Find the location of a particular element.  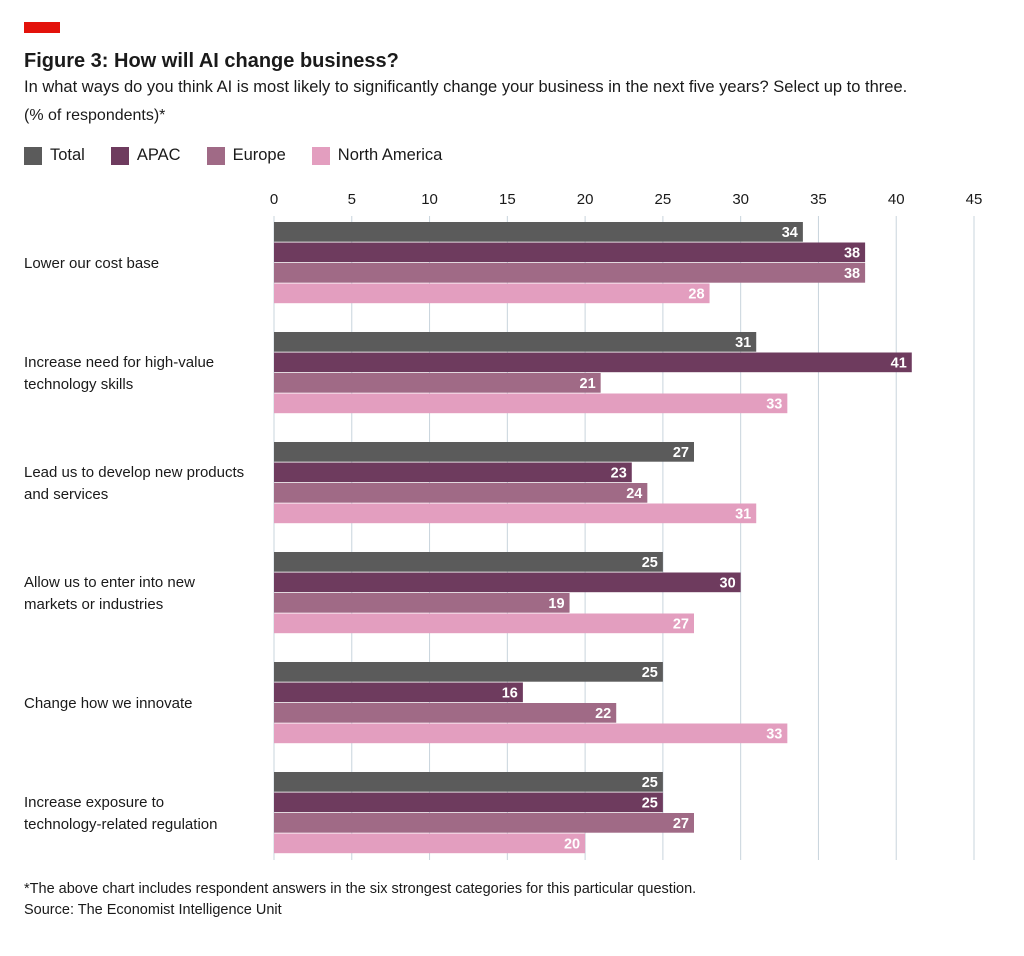

source-note: Source: The Economist Intelligence Unit is located at coordinates (153, 910).